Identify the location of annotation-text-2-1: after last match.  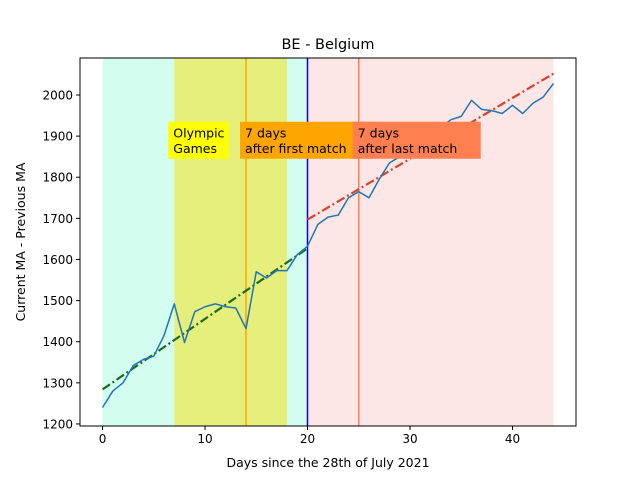
(408, 148).